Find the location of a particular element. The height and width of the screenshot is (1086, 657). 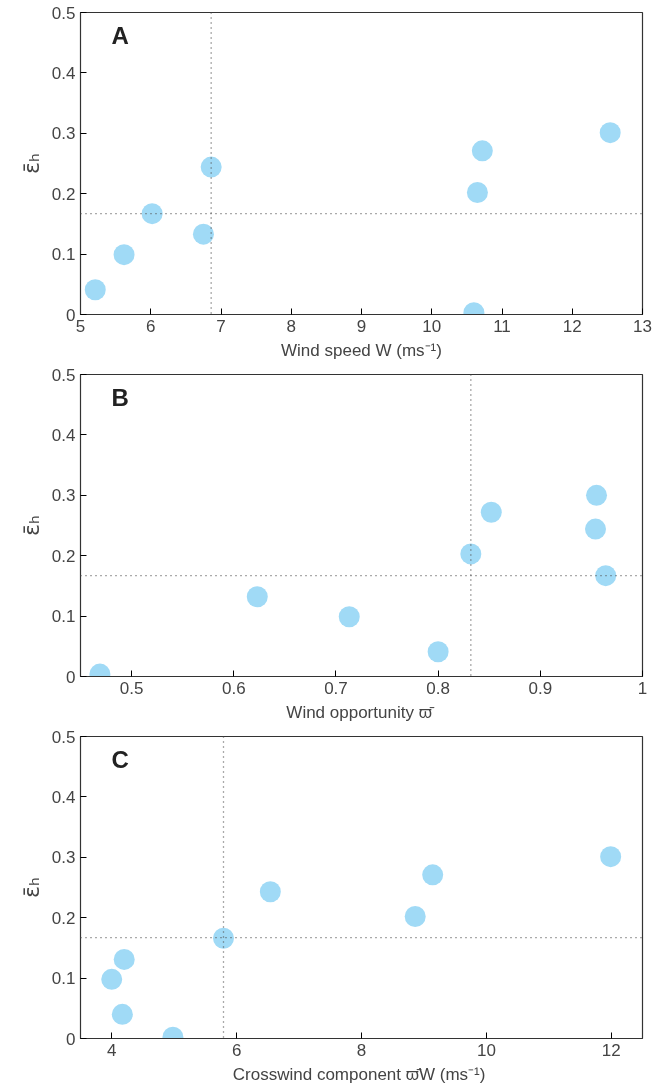

x-tick-label: 13 is located at coordinates (642, 326).